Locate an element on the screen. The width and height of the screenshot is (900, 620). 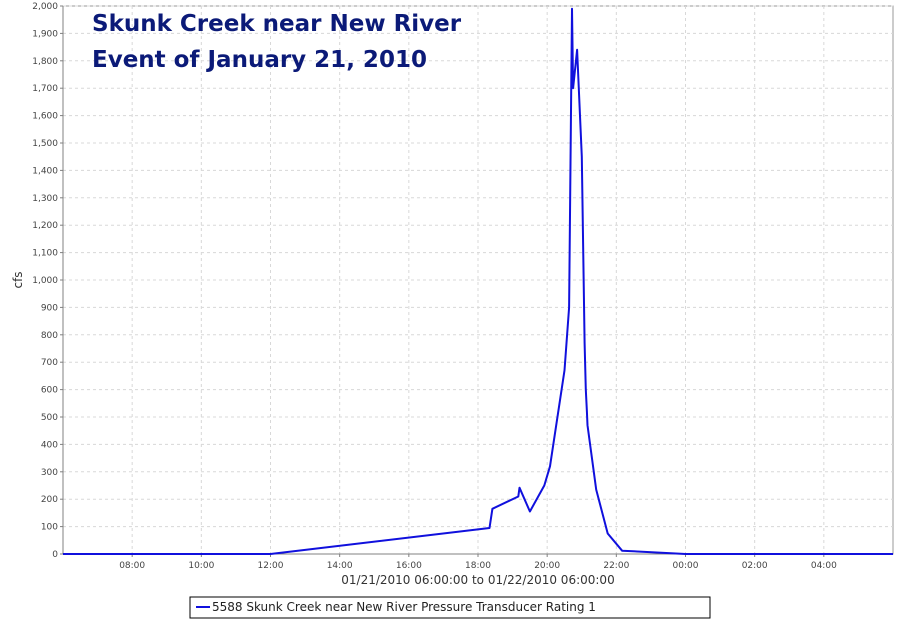
x-tick-label: 04:00 is located at coordinates (824, 566).